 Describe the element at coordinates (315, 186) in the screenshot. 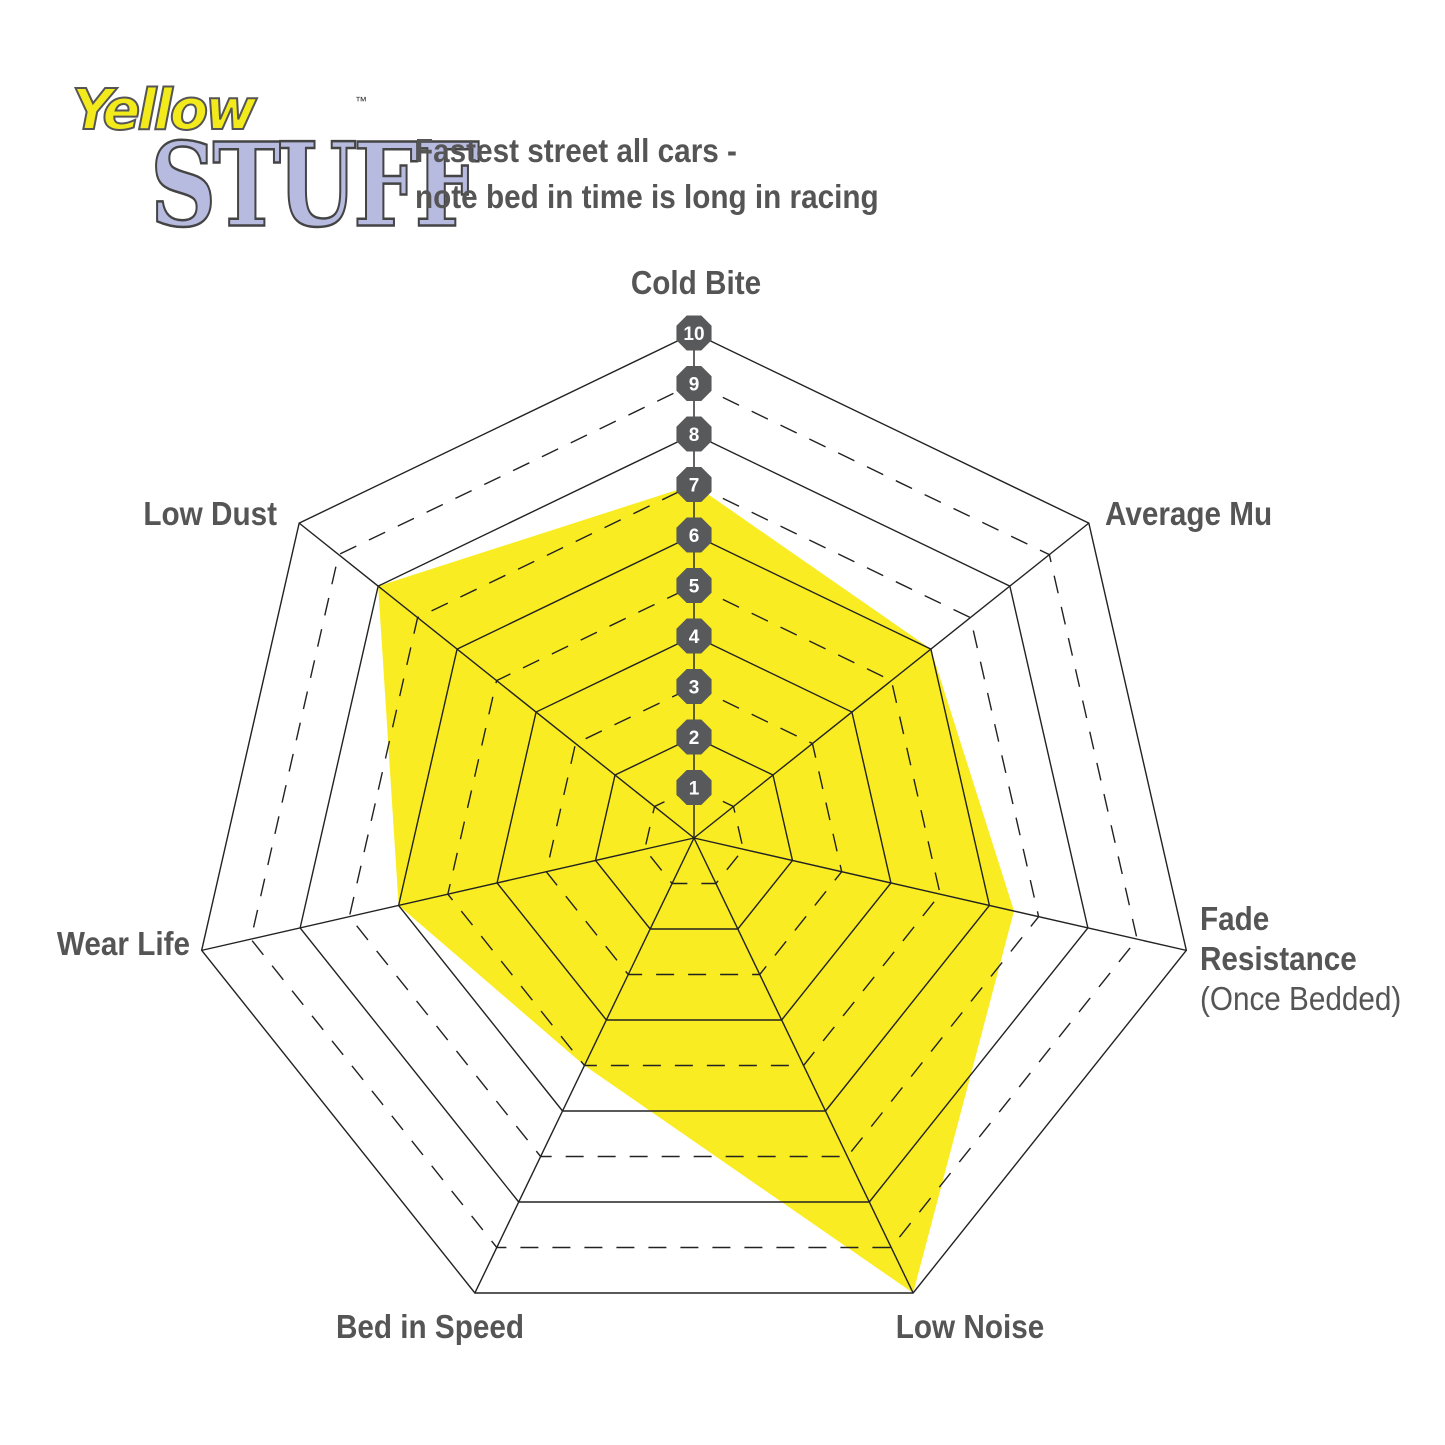

I see `logo-stuff-text: STUFF` at that location.